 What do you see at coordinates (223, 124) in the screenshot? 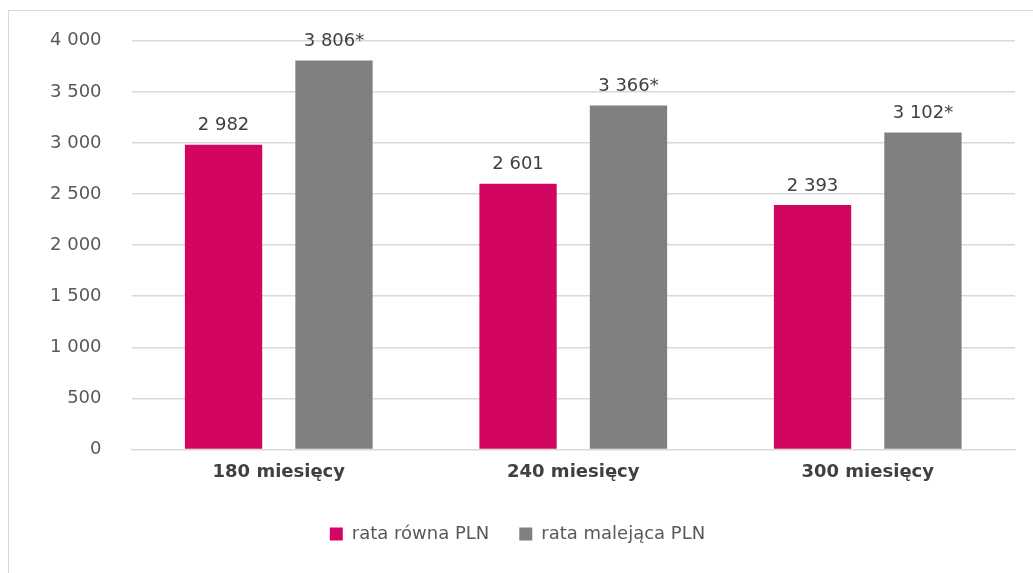
I see `data-label: 2 982` at bounding box center [223, 124].